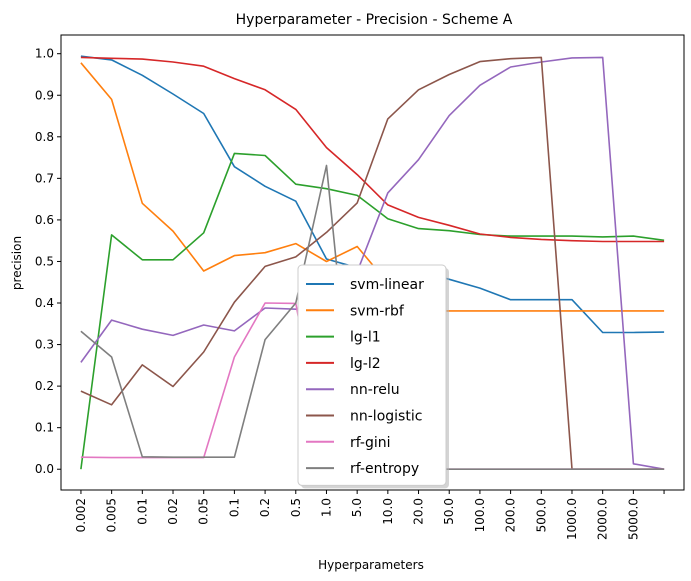 The height and width of the screenshot is (581, 691). Describe the element at coordinates (234, 507) in the screenshot. I see `x-tick-label: 0.1` at that location.